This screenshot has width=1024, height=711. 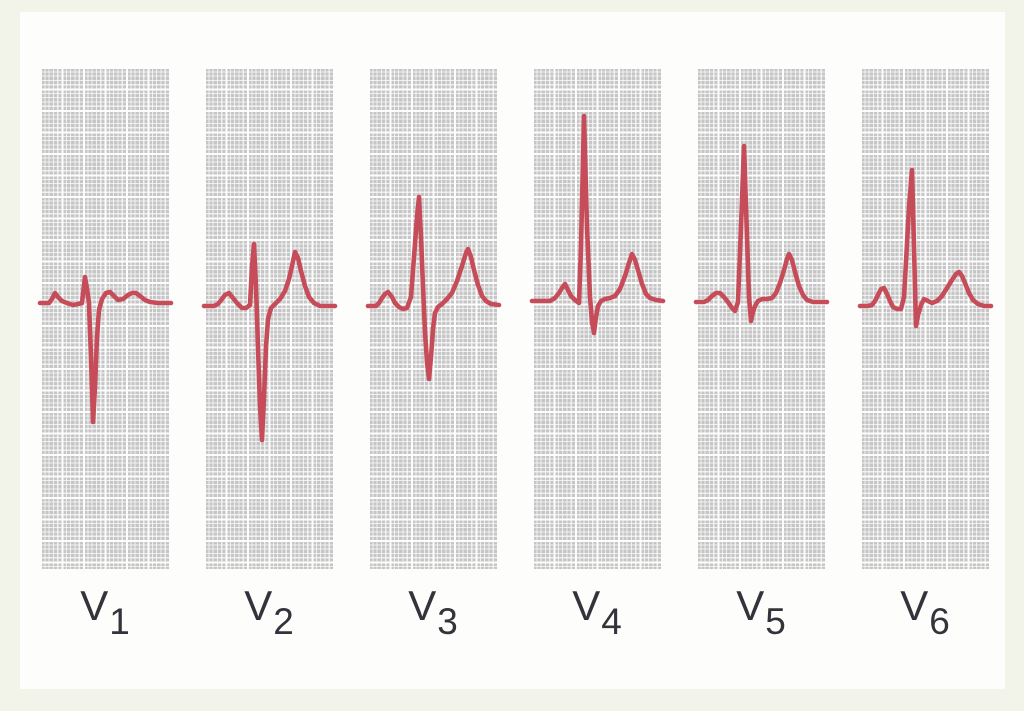 What do you see at coordinates (776, 622) in the screenshot?
I see `lead-number: 5` at bounding box center [776, 622].